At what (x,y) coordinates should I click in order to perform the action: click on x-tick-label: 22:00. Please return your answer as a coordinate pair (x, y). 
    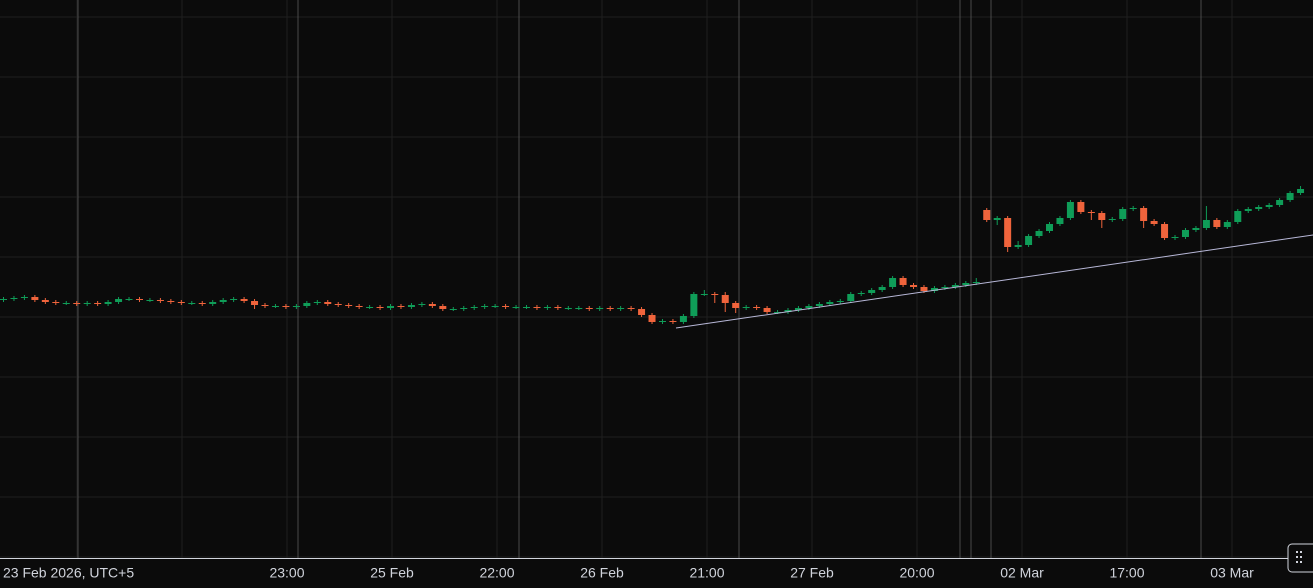
    Looking at the image, I should click on (496, 573).